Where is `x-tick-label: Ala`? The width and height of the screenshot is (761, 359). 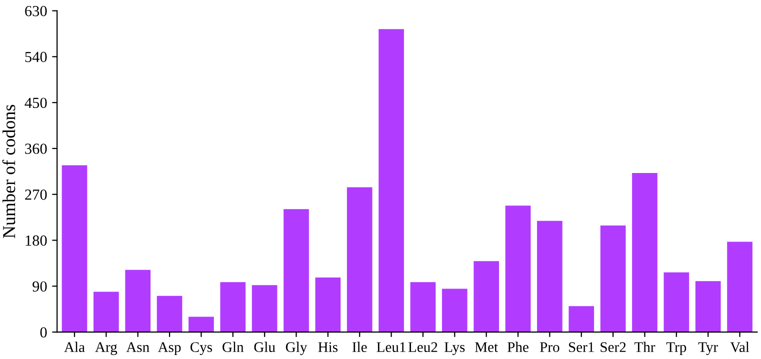 x-tick-label: Ala is located at coordinates (74, 347).